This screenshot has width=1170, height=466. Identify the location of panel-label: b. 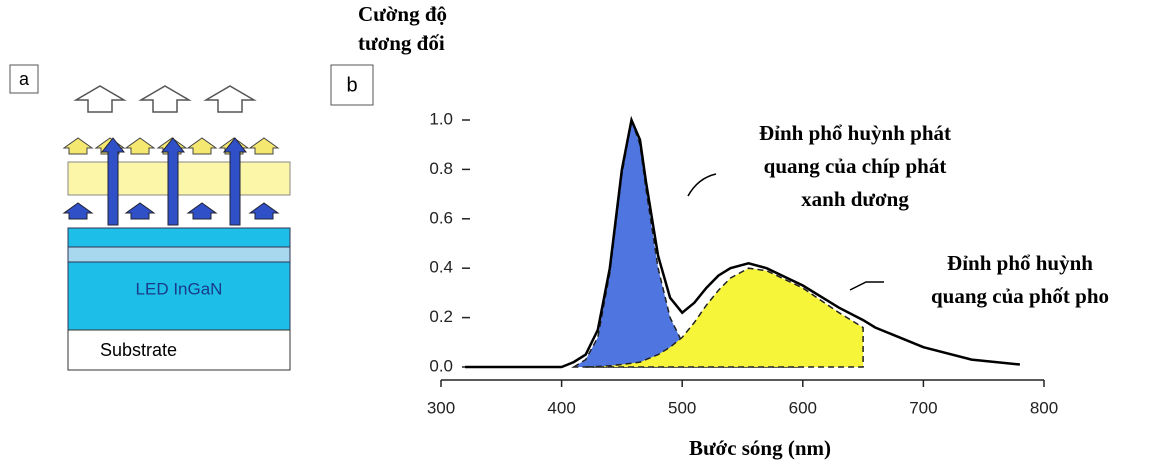
(351, 85).